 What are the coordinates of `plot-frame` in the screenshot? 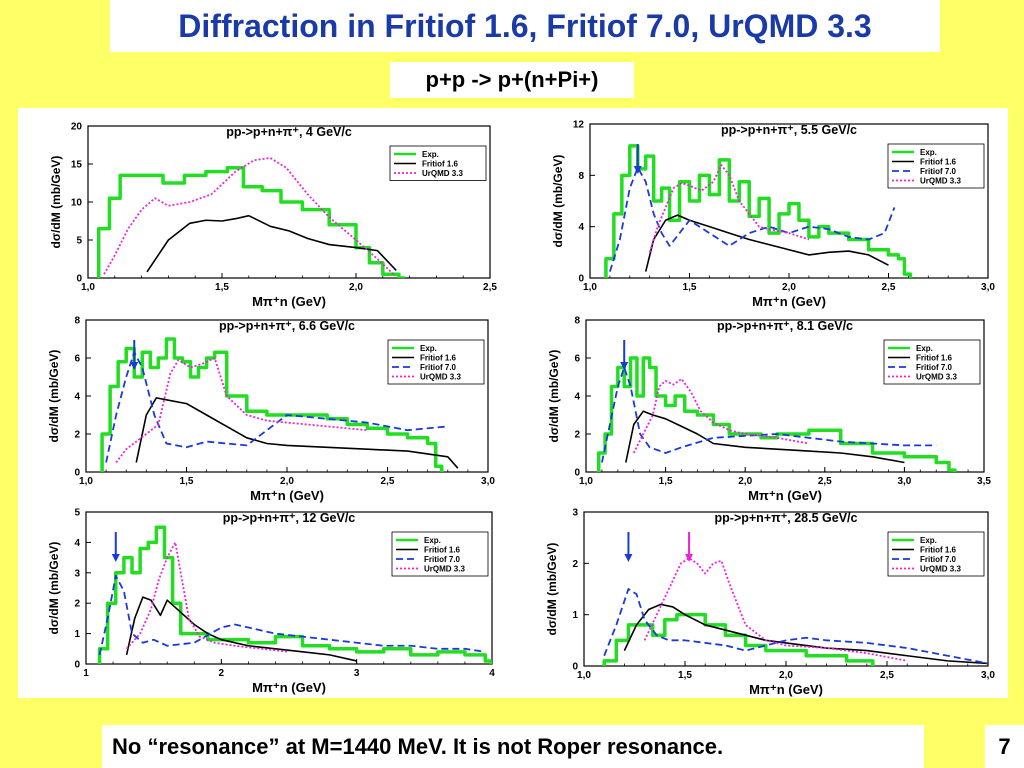 It's located at (289, 588).